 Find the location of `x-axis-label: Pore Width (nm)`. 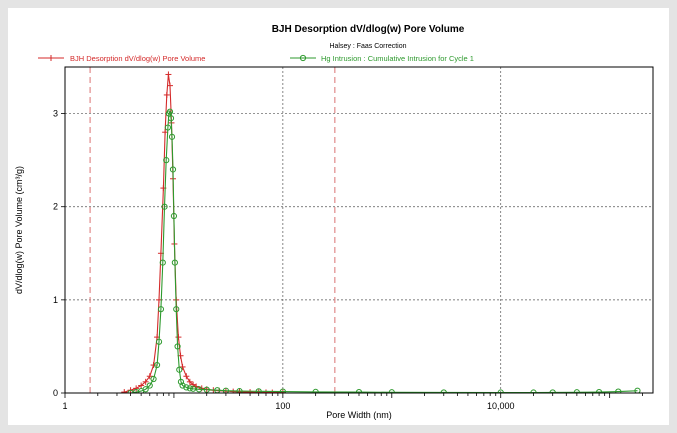

x-axis-label: Pore Width (nm) is located at coordinates (359, 415).